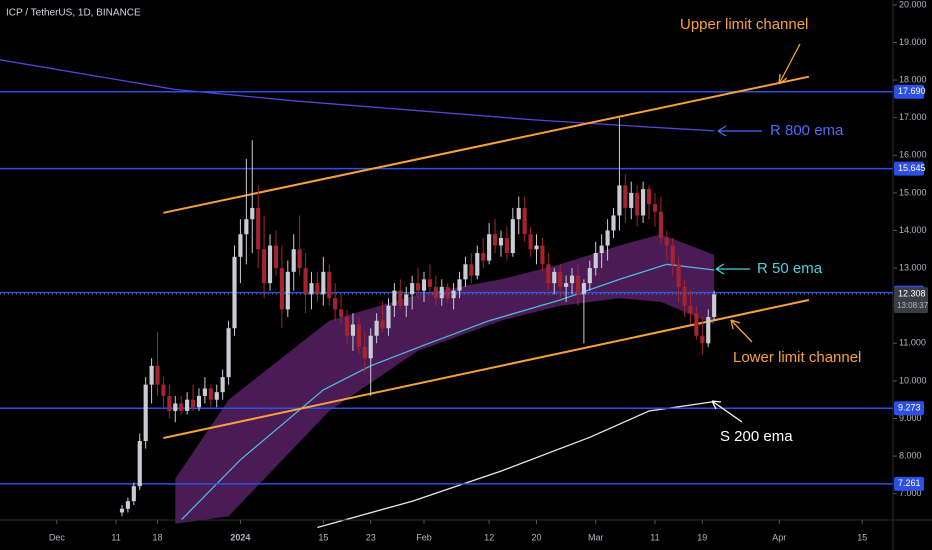  I want to click on level-label: 15.645, so click(912, 168).